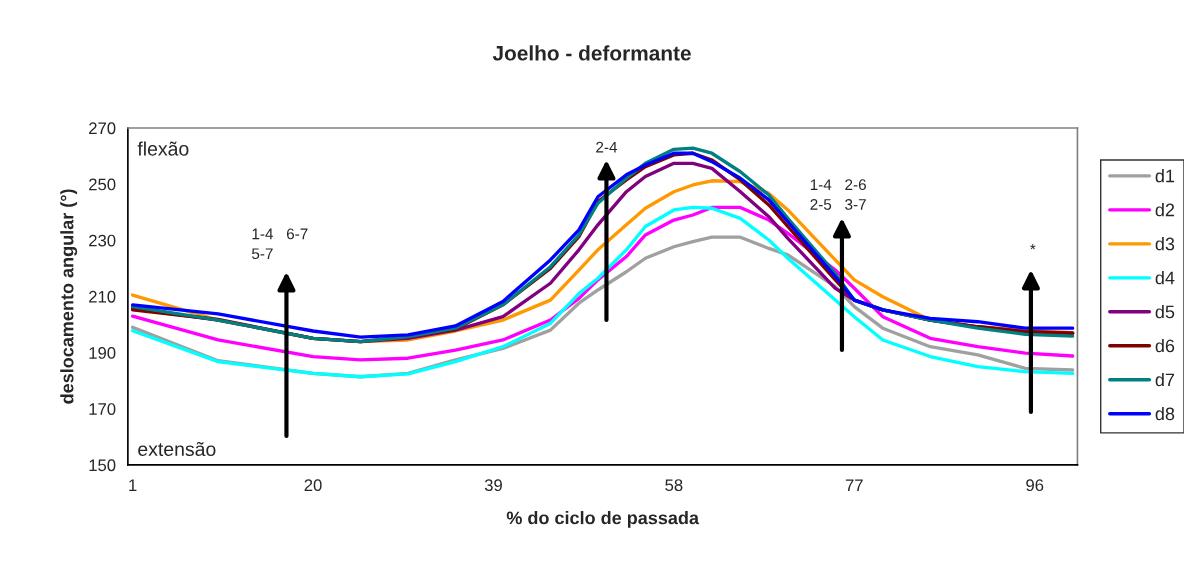 The width and height of the screenshot is (1184, 579). What do you see at coordinates (674, 485) in the screenshot?
I see `x-tick-label: 58` at bounding box center [674, 485].